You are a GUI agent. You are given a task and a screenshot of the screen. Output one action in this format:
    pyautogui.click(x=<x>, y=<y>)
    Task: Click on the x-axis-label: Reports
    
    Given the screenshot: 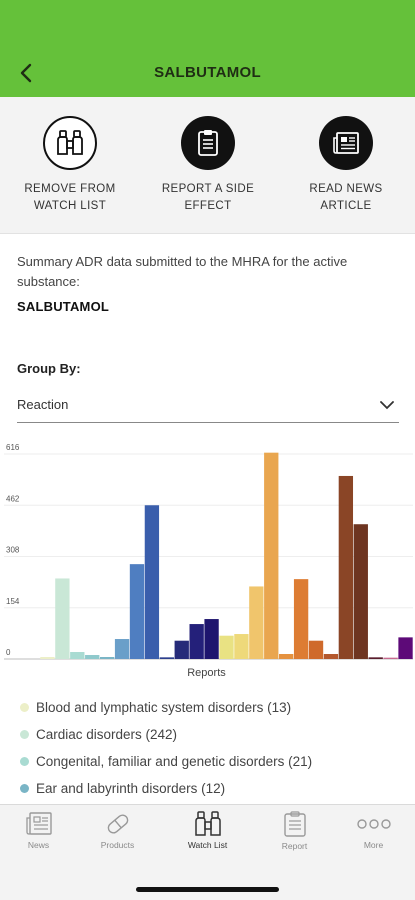 What is the action you would take?
    pyautogui.click(x=206, y=673)
    